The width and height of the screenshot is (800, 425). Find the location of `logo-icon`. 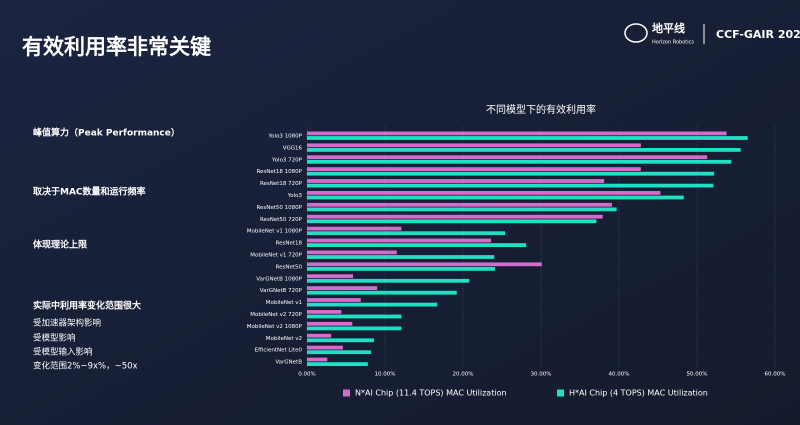

logo-icon is located at coordinates (636, 33).